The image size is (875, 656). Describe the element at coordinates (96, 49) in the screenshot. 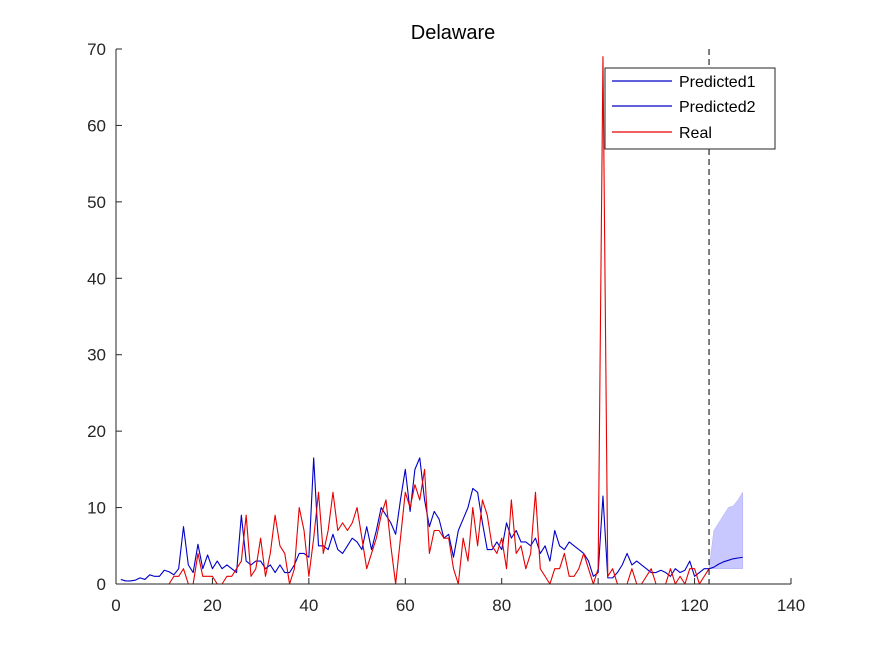

I see `y-tick-label: 70` at that location.